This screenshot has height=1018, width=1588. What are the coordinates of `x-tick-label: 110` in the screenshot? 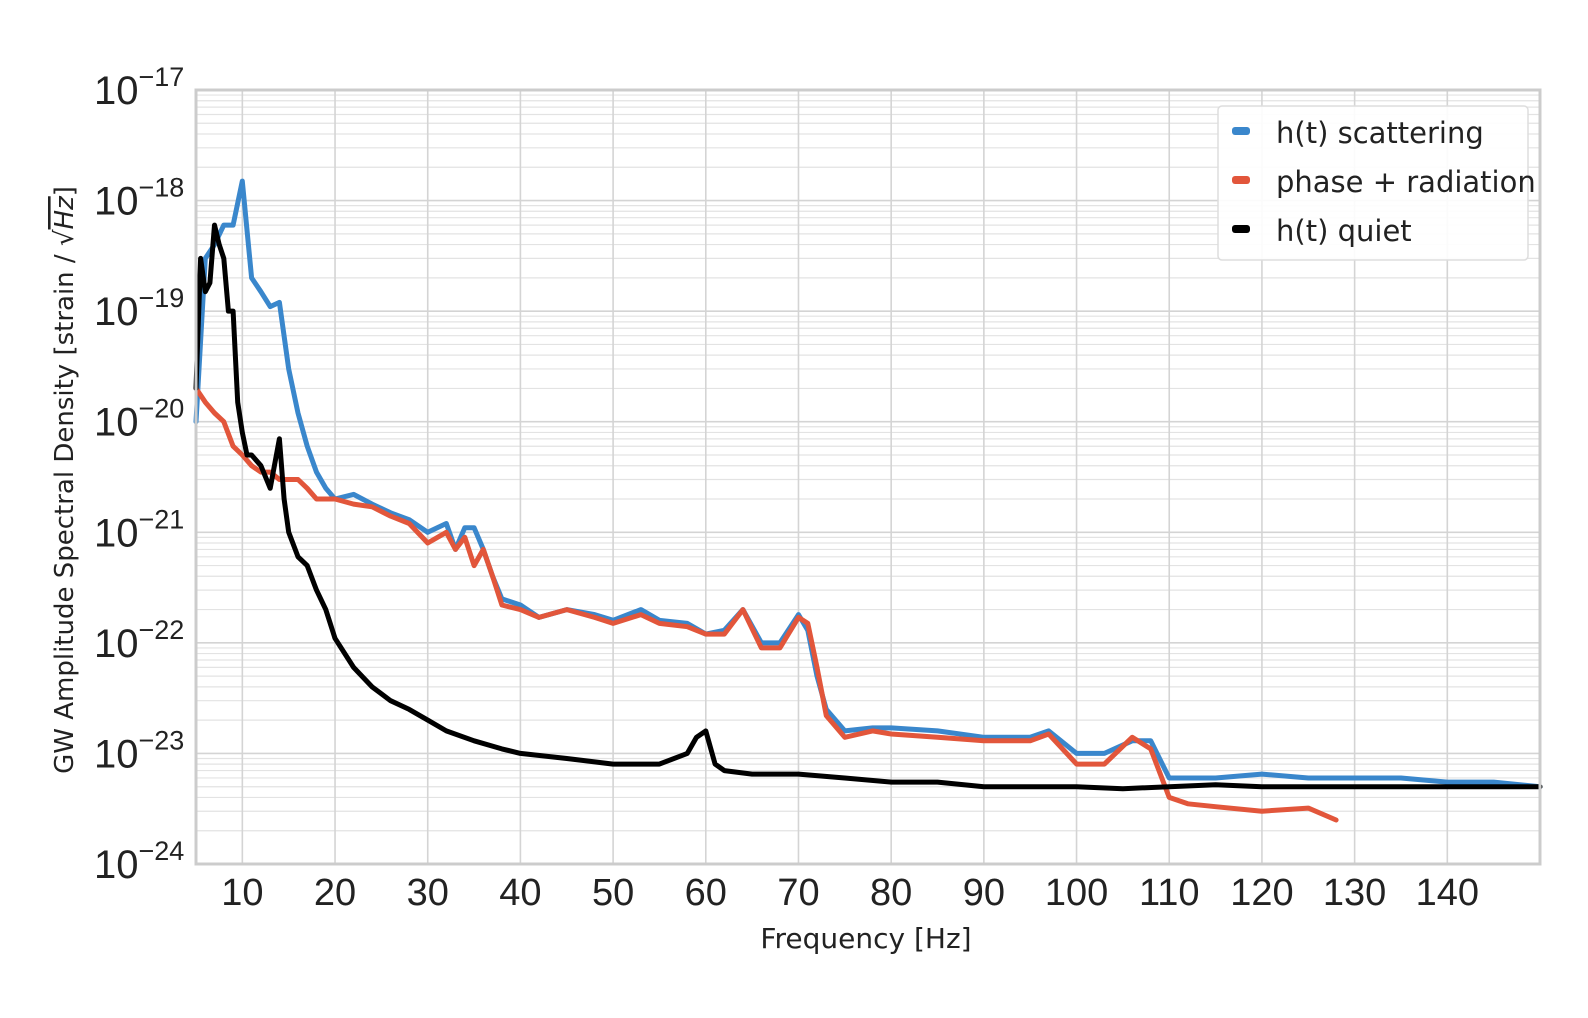 It's located at (1169, 893).